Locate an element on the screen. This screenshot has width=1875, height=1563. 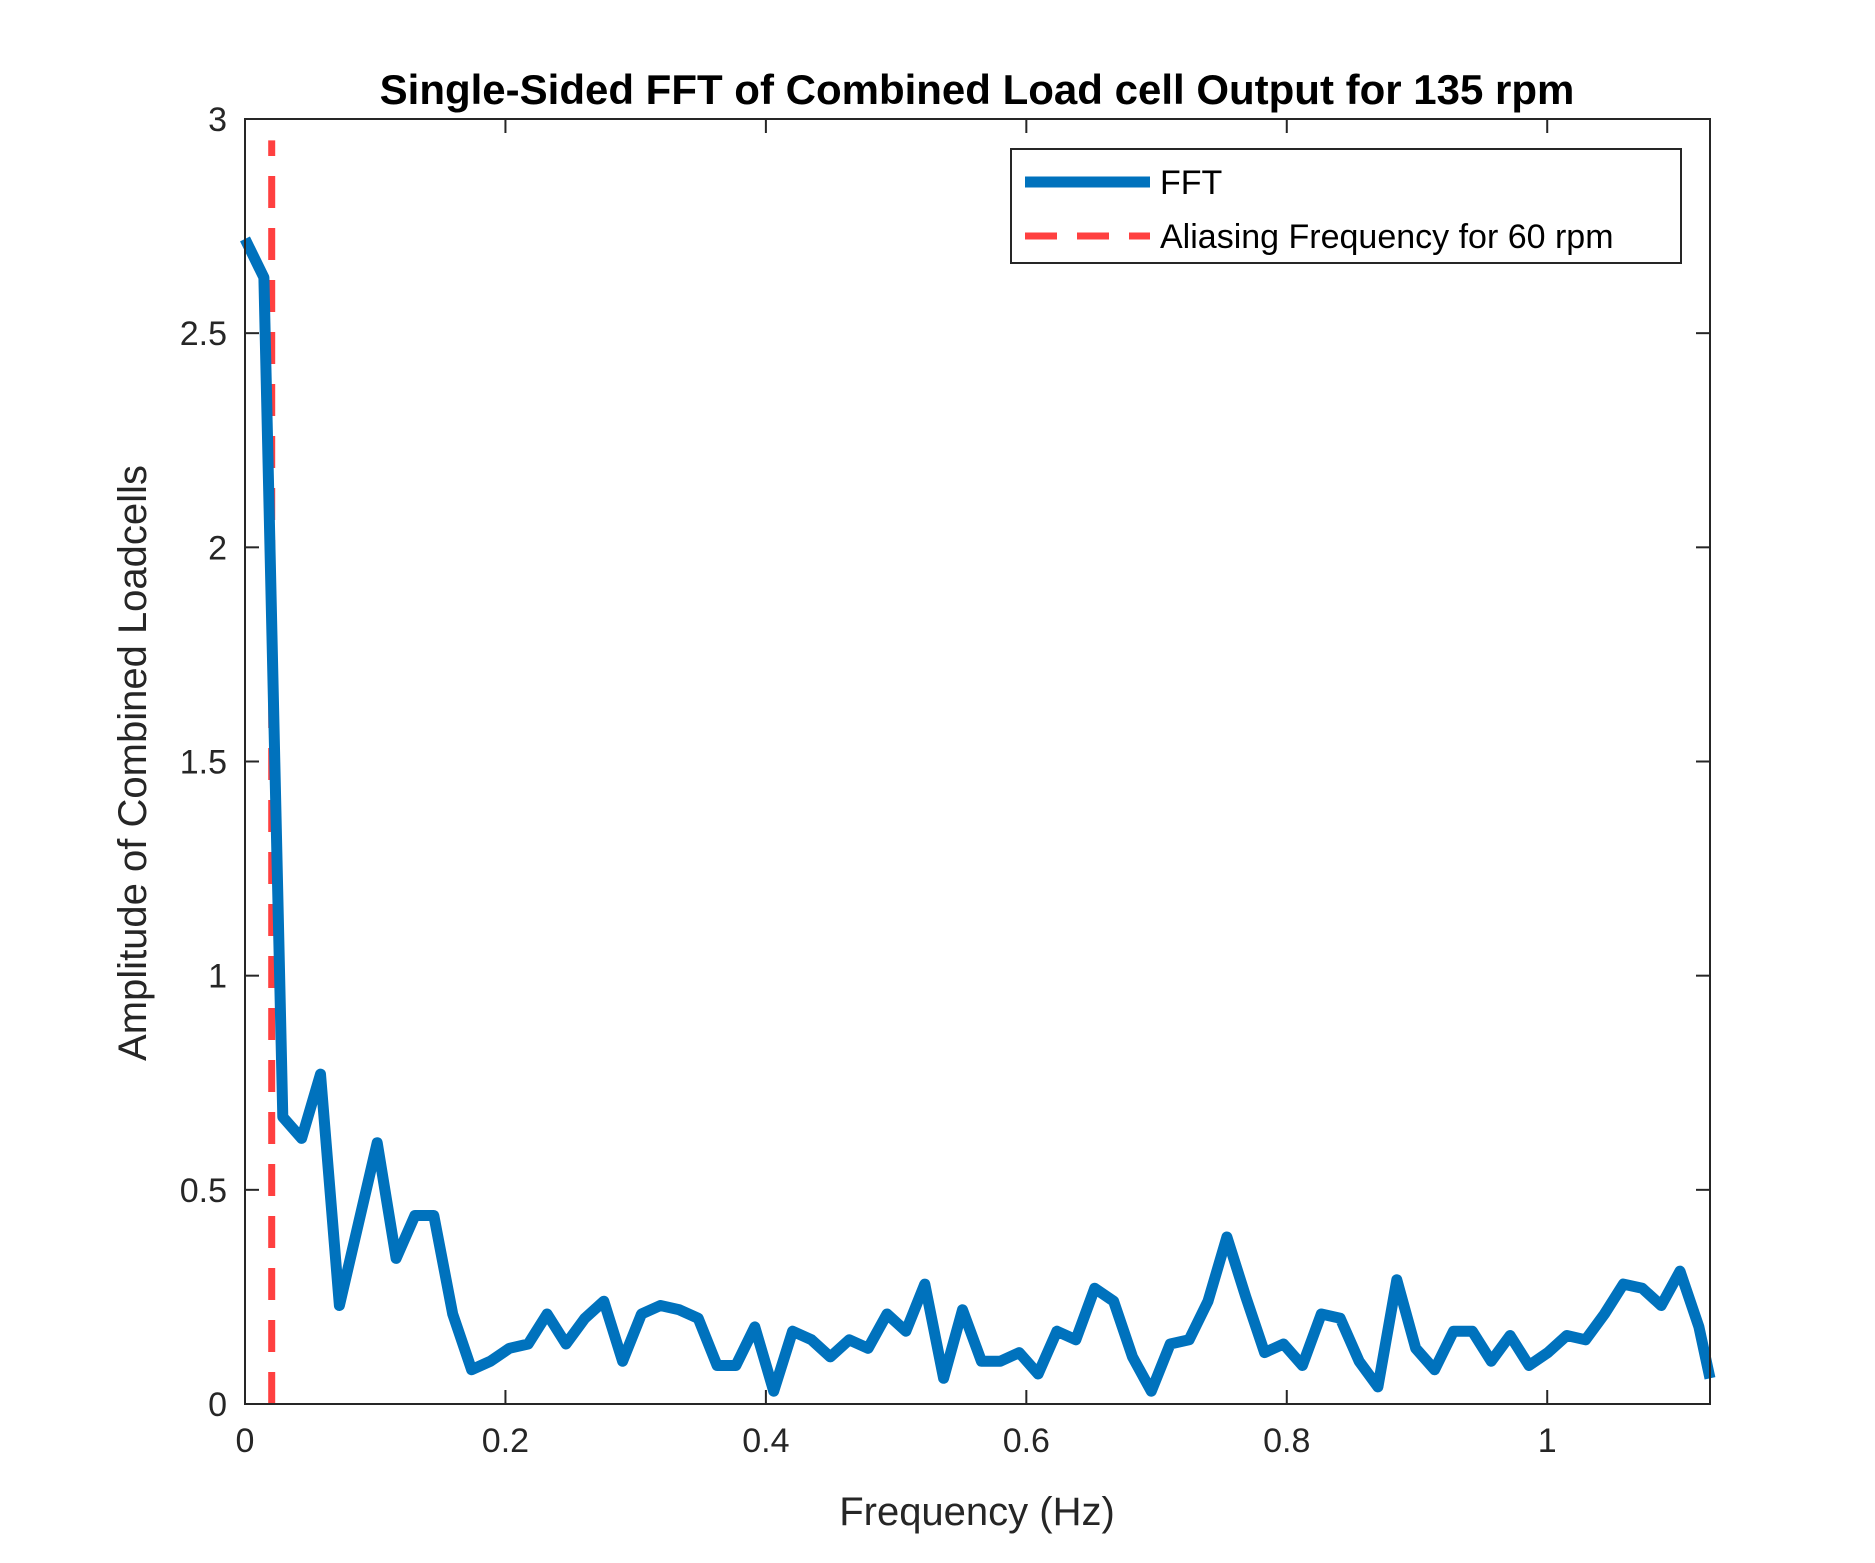
legend-box is located at coordinates (1346, 206).